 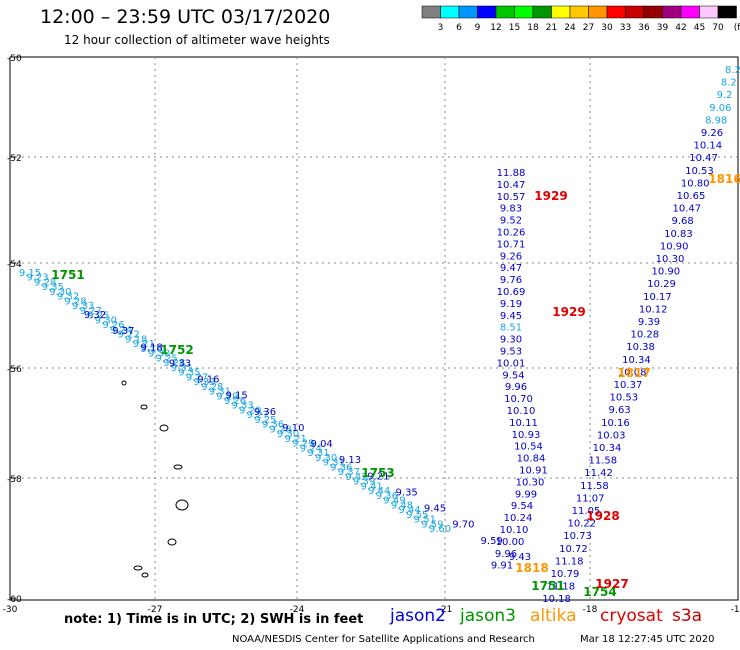 What do you see at coordinates (197, 377) in the screenshot?
I see `swh-label: 9.27` at bounding box center [197, 377].